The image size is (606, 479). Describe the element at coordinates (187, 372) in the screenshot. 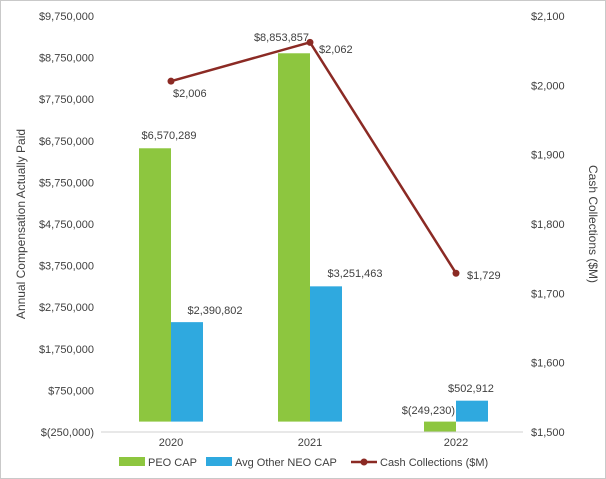

I see `bar-avg-other-neo-cap-2020` at that location.